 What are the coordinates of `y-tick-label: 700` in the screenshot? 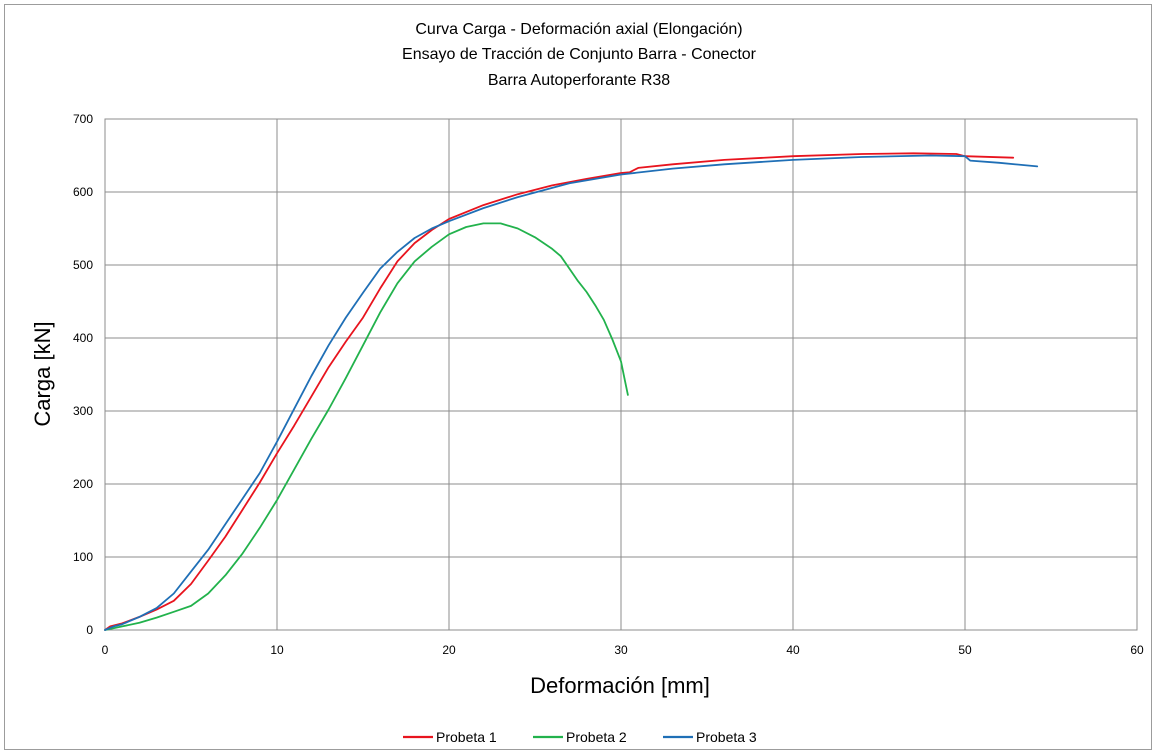 It's located at (83, 119).